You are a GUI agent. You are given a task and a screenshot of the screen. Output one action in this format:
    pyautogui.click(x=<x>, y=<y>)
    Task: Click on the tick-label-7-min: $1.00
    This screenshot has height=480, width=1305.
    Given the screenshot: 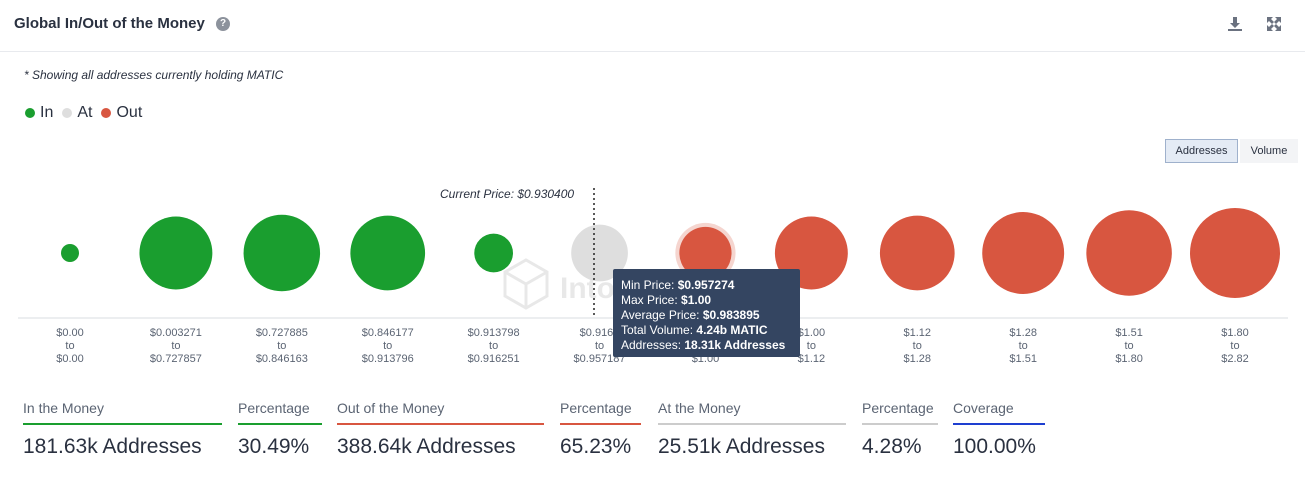 What is the action you would take?
    pyautogui.click(x=812, y=333)
    